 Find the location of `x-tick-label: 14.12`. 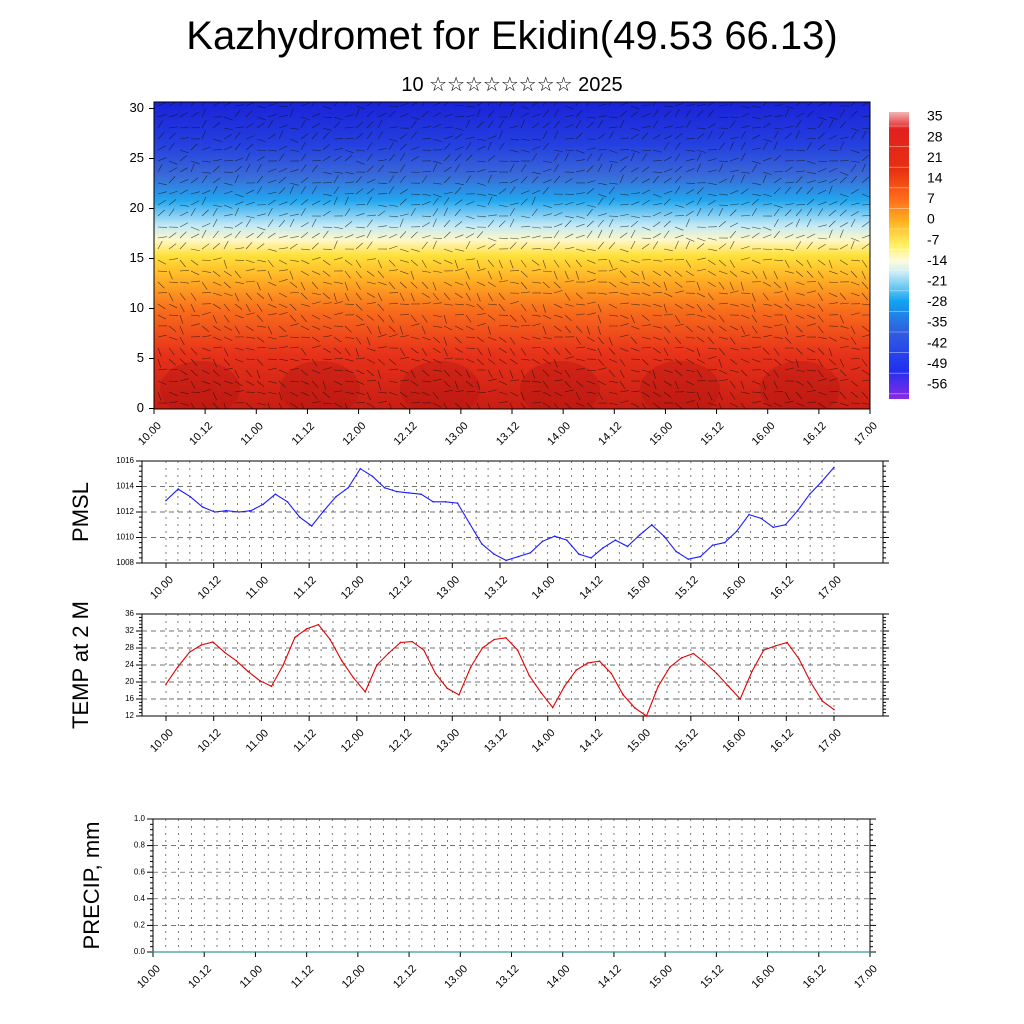

x-tick-label: 14.12 is located at coordinates (591, 741).